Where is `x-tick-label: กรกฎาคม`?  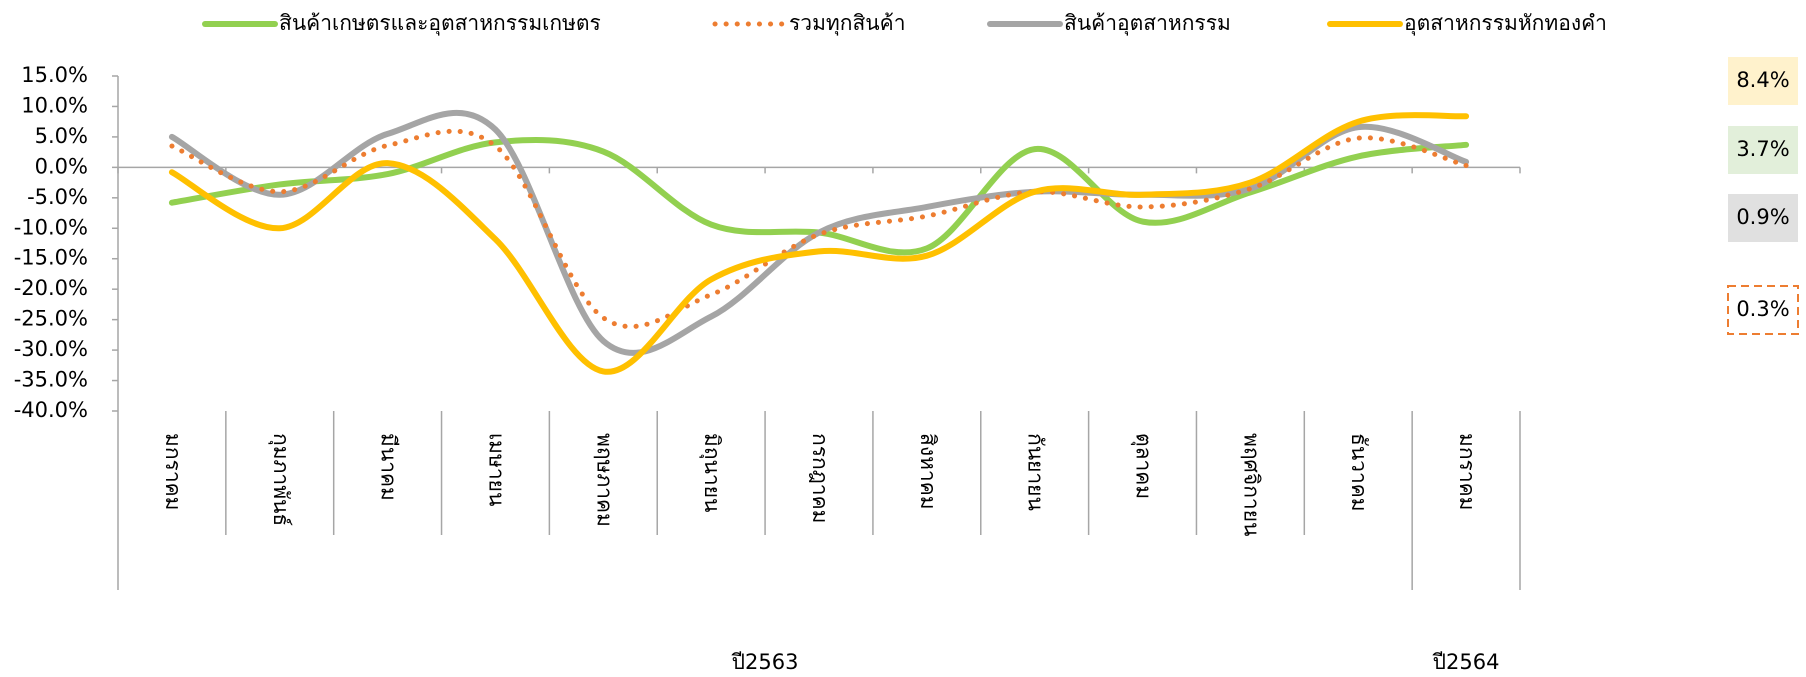
x-tick-label: กรกฎาคม is located at coordinates (820, 478).